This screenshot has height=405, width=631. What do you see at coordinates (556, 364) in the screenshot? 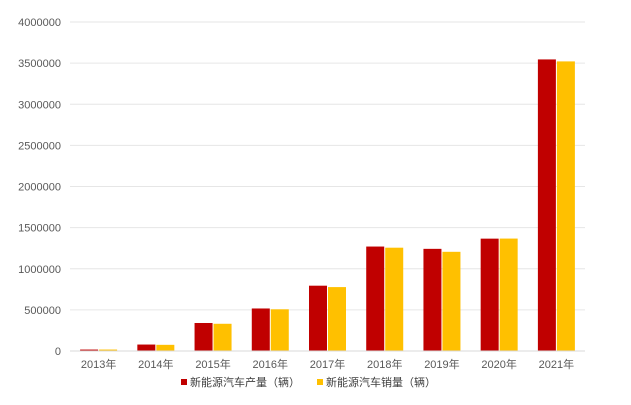
I see `x-tick-label: 2021年` at bounding box center [556, 364].